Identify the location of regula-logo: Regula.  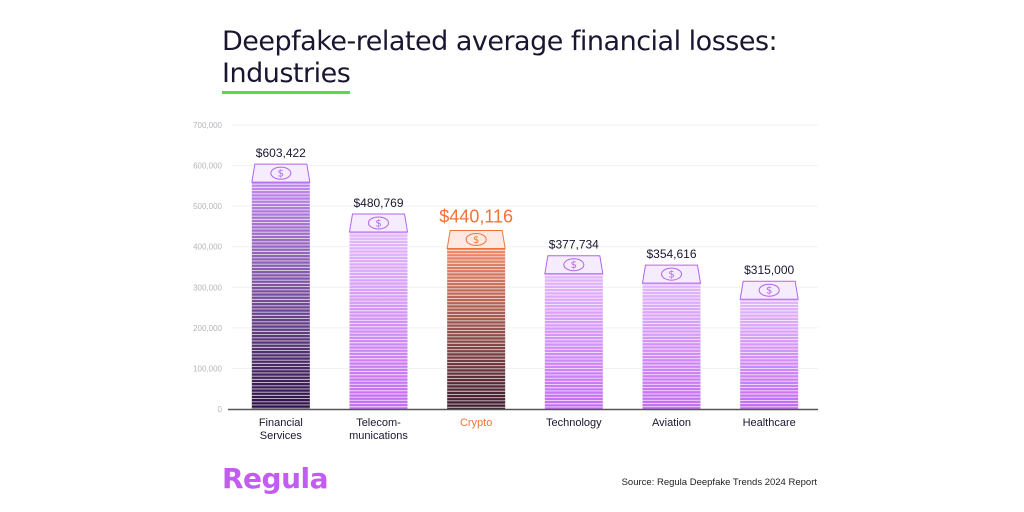
(275, 478).